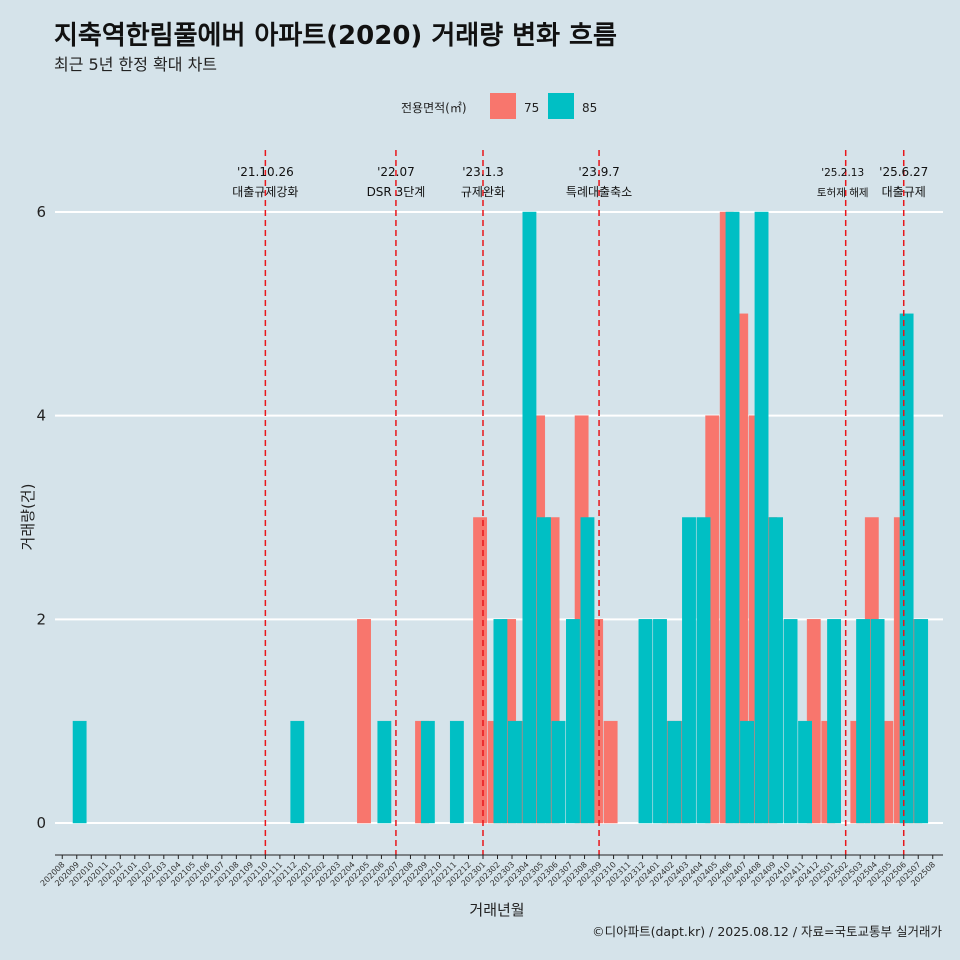  I want to click on y-tick-label: 0, so click(41, 823).